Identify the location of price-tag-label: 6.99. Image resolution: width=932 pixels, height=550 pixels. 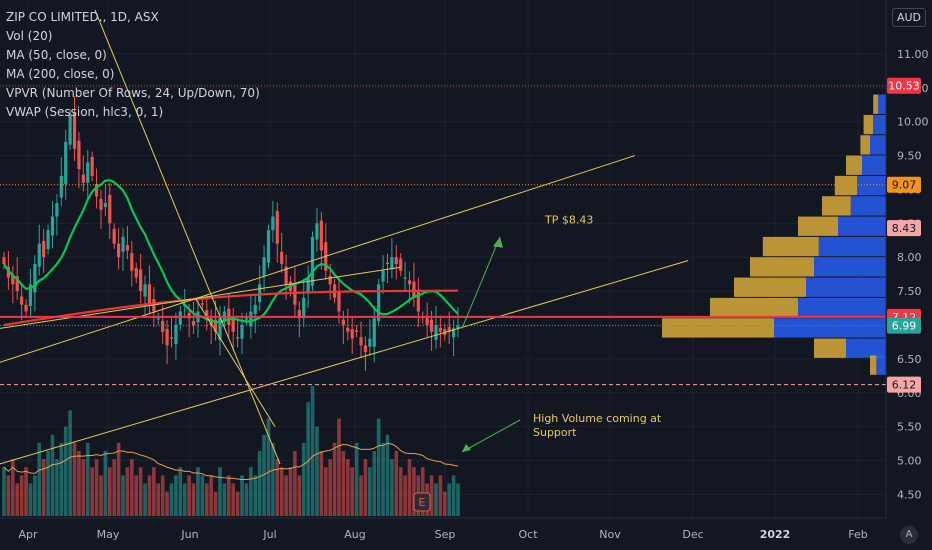
(904, 326).